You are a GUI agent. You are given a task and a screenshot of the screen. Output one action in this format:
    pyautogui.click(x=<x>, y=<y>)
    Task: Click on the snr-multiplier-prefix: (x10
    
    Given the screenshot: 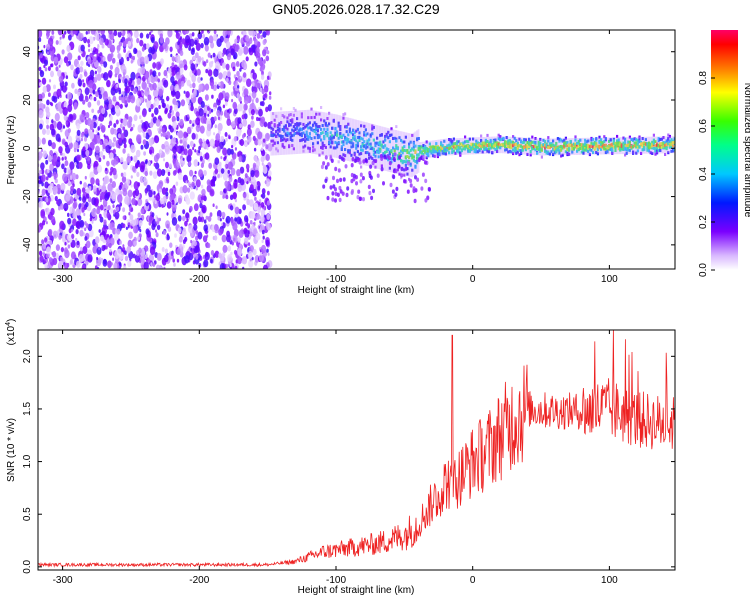 What is the action you would take?
    pyautogui.click(x=11, y=335)
    